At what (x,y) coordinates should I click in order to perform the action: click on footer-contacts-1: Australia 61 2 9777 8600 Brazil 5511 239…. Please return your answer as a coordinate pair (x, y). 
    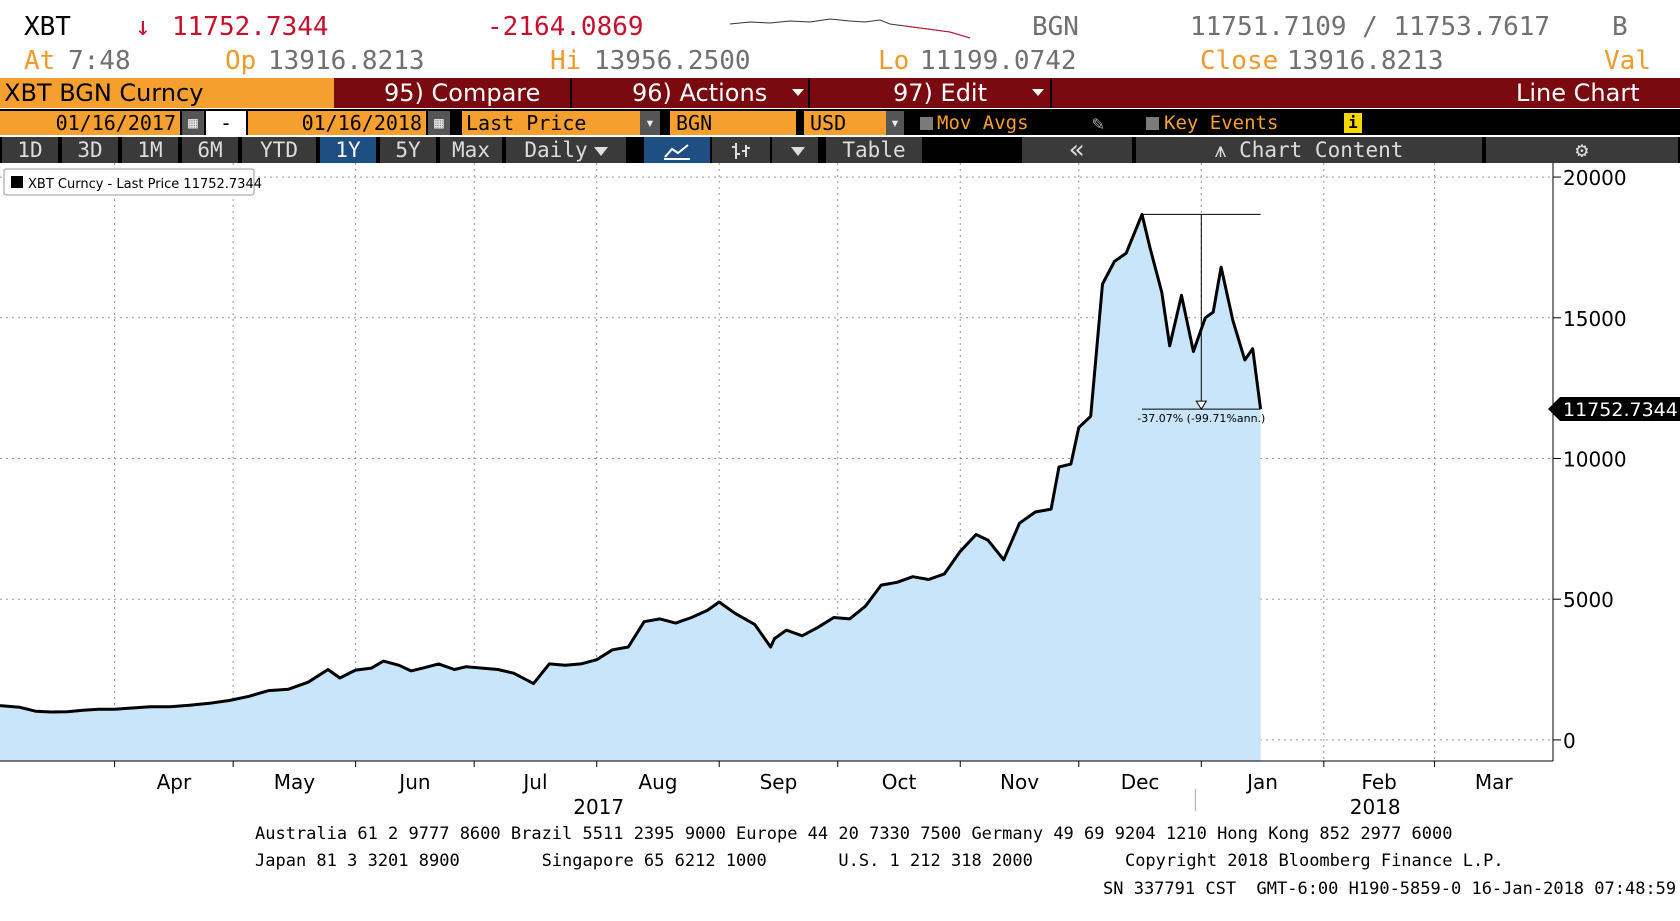
    Looking at the image, I should click on (854, 834).